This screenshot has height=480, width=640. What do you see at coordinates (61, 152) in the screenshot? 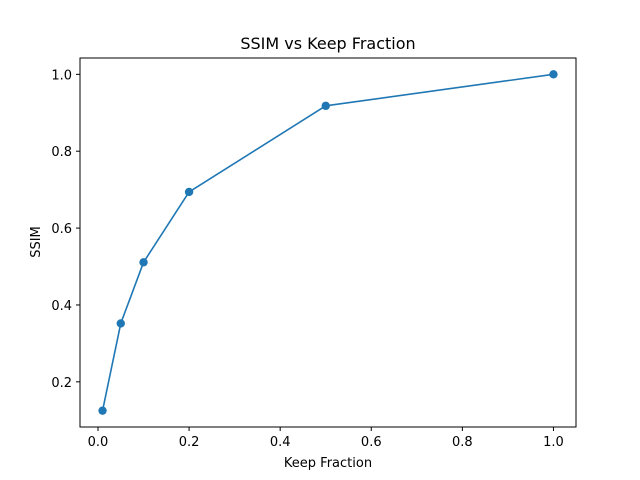
I see `y-tick-label: 0.8` at bounding box center [61, 152].